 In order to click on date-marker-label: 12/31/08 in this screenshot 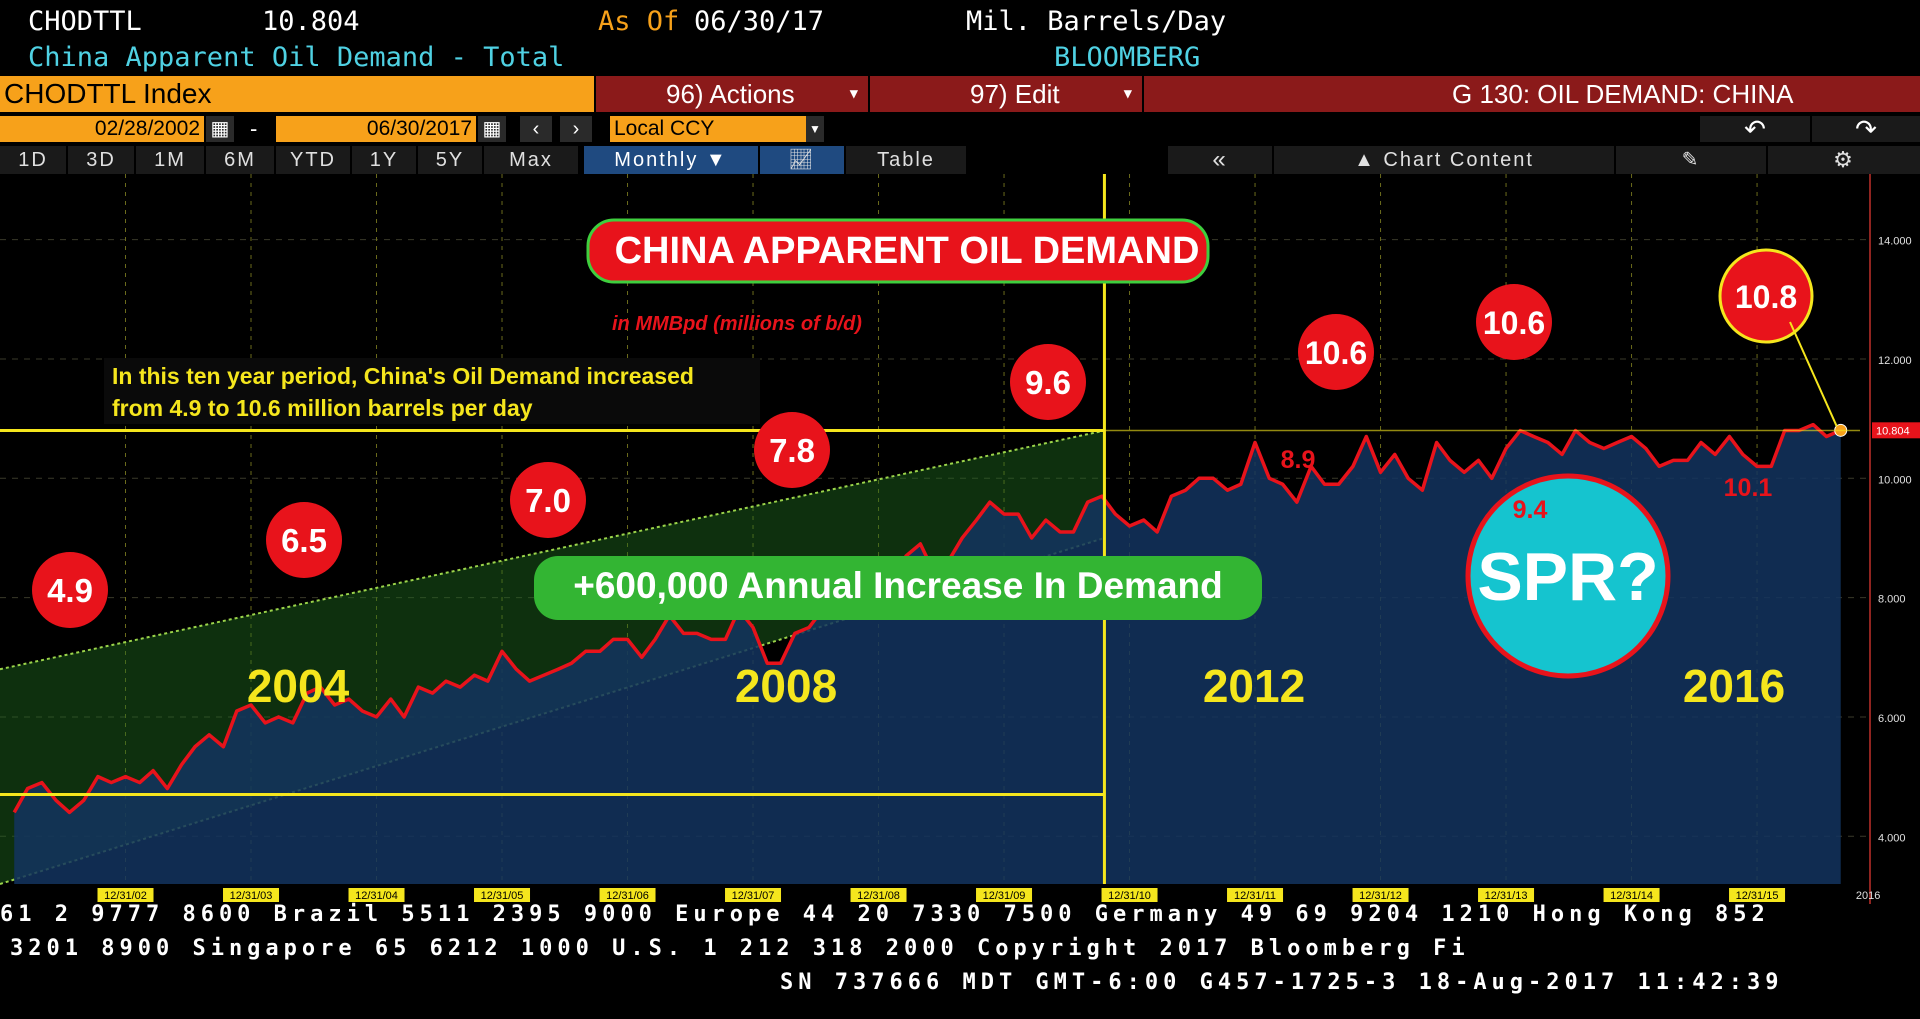, I will do `click(878, 896)`.